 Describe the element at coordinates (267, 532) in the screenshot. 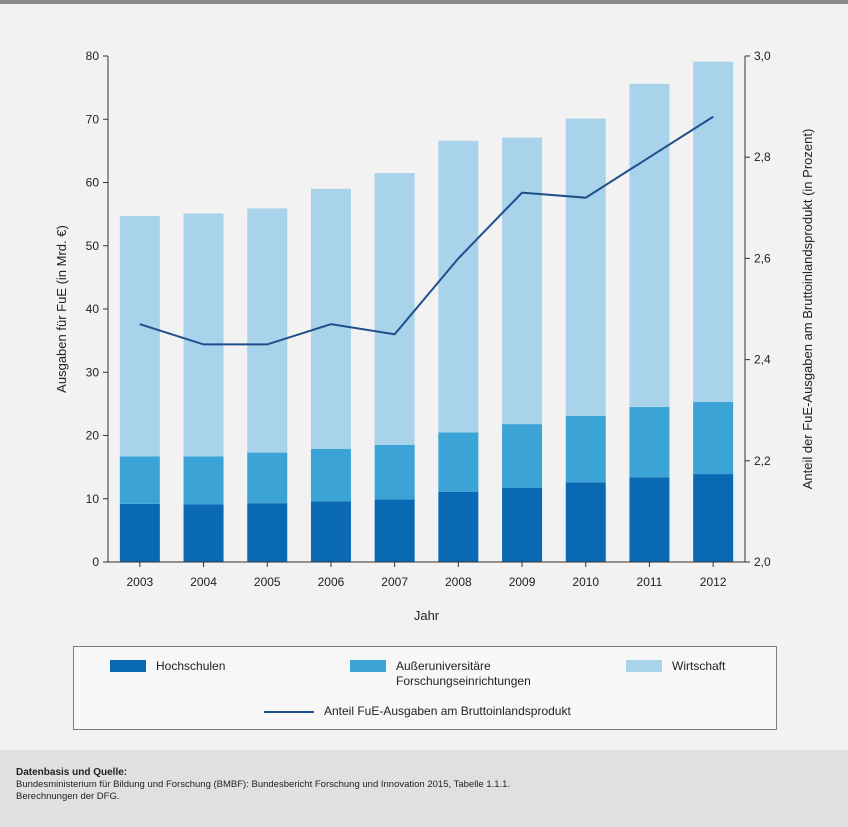

I see `bar-hochschulen-2005` at that location.